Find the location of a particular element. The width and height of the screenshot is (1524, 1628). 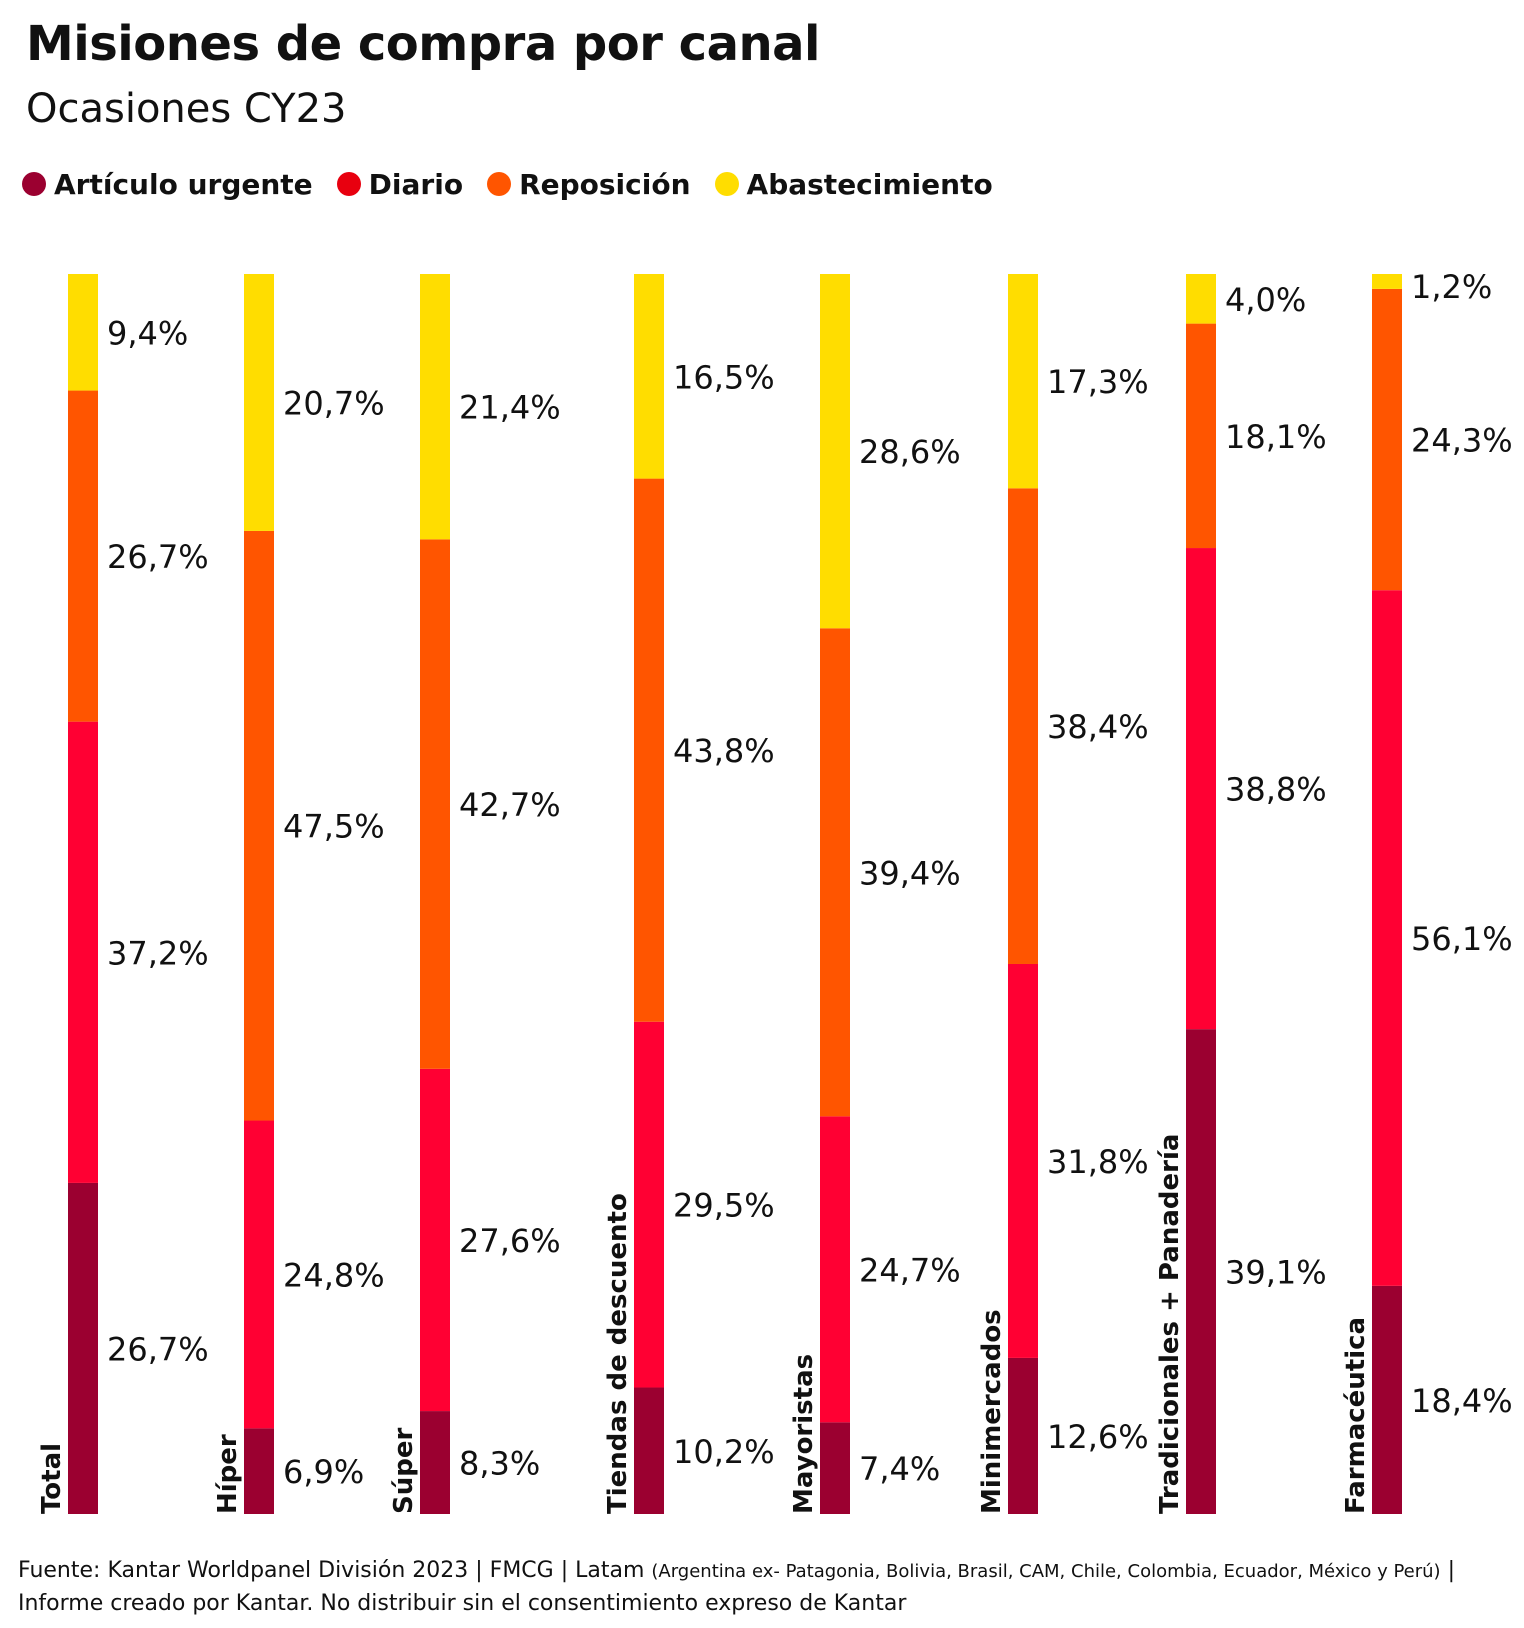

data-label-mayoristas-articulo-urgente: 7,4% is located at coordinates (899, 1469).